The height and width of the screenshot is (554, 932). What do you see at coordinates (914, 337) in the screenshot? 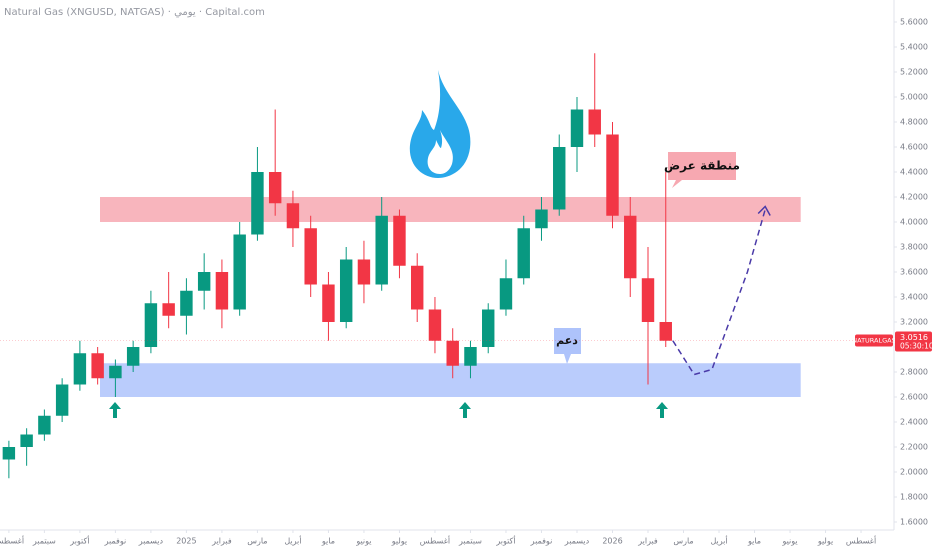
I see `last-price-label: 3.0516` at bounding box center [914, 337].